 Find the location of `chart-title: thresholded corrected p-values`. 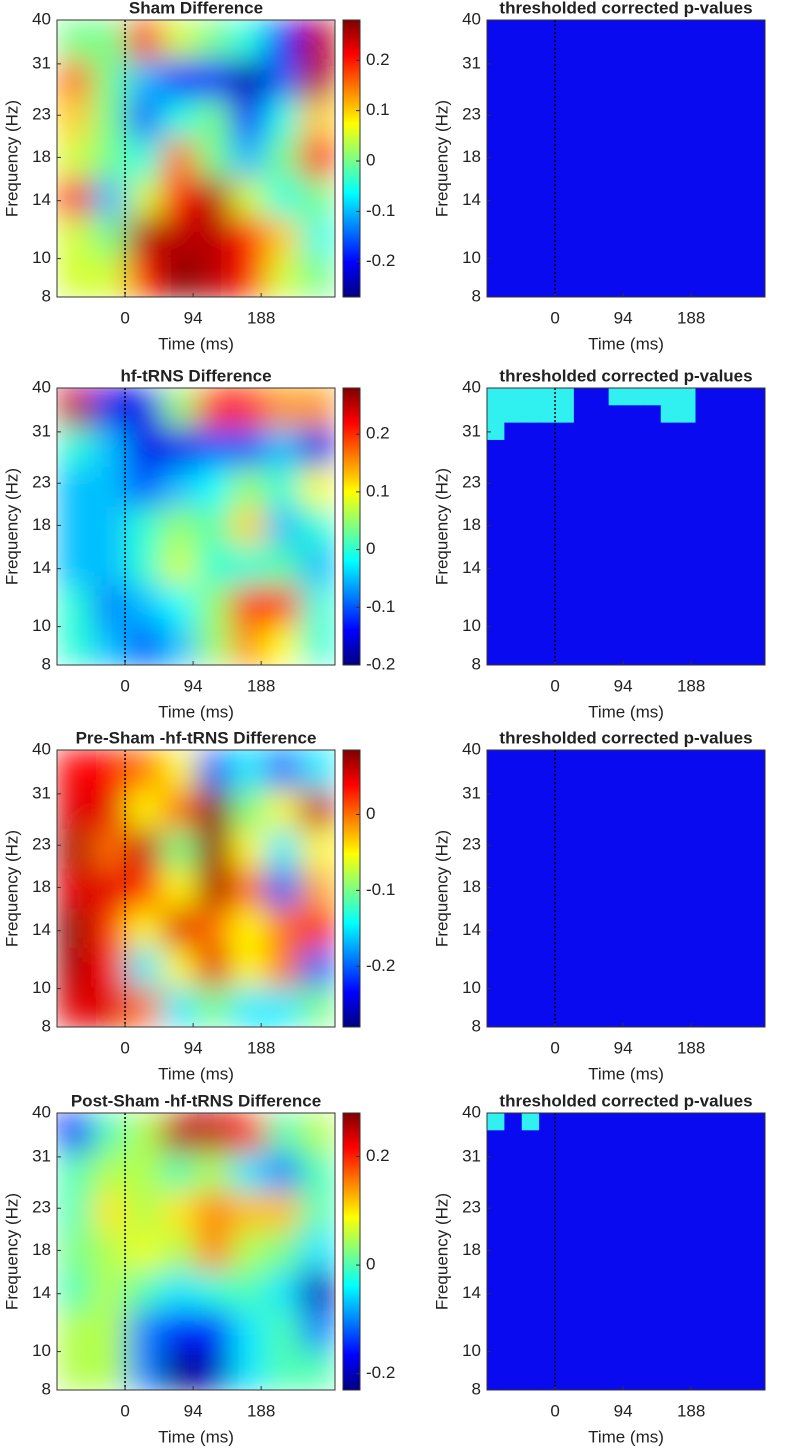

chart-title: thresholded corrected p-values is located at coordinates (625, 8).